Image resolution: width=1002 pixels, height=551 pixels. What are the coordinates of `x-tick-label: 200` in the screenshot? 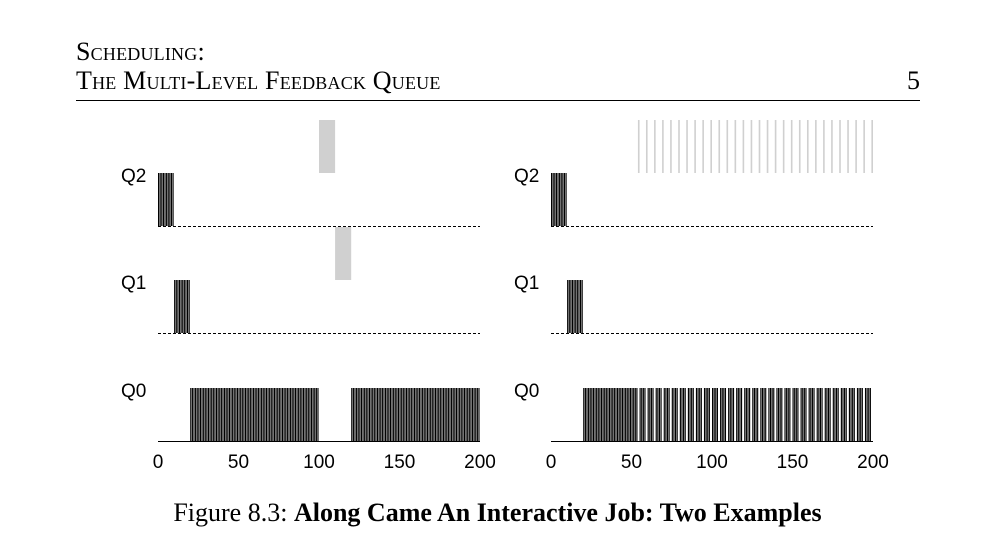 It's located at (873, 462).